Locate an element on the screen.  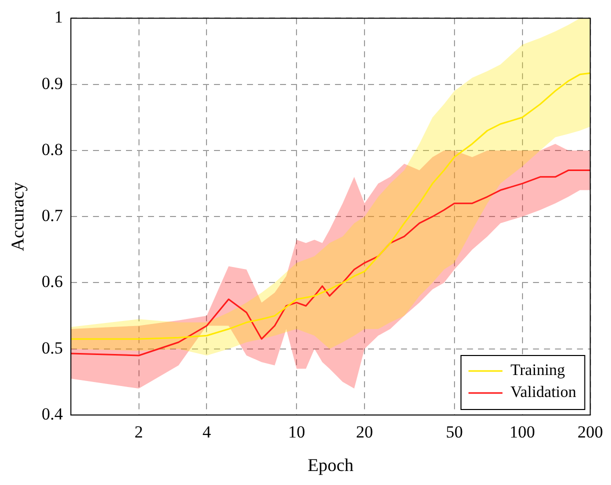
x-tick-label: 20 is located at coordinates (365, 432).